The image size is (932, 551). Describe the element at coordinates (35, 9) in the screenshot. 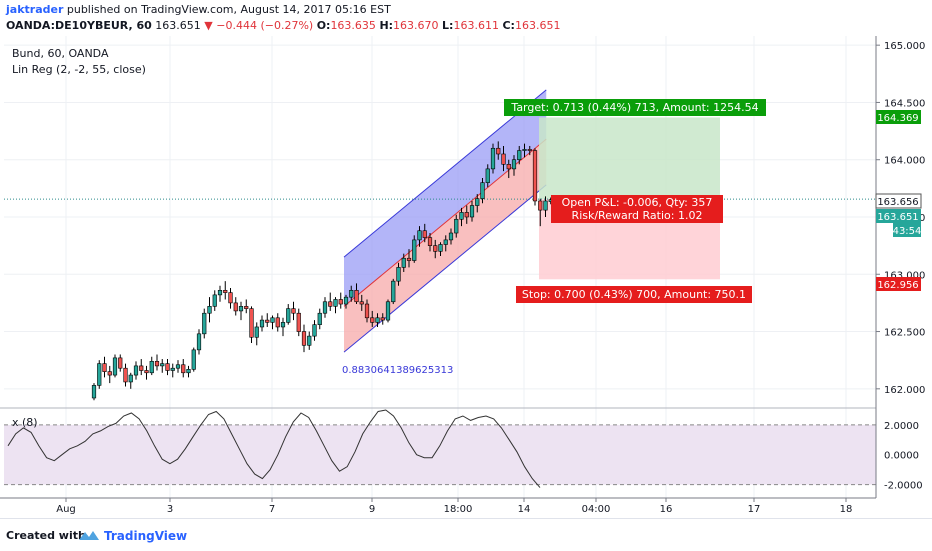

I see `author-link: jaktrader` at that location.